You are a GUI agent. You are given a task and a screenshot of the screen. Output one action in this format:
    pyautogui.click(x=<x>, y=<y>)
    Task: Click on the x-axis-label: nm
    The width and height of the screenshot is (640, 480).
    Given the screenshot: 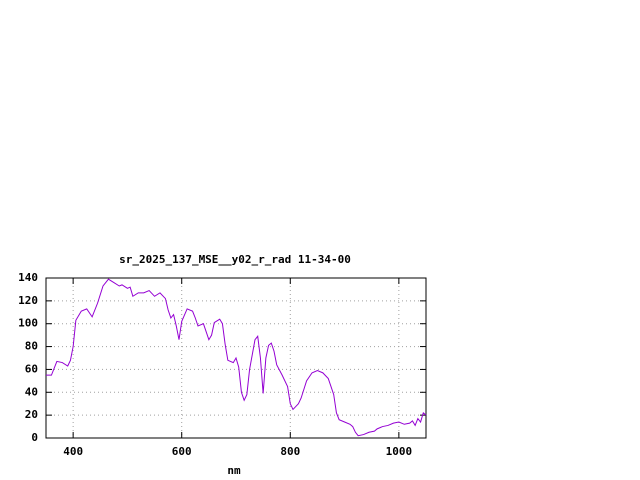 What is the action you would take?
    pyautogui.click(x=234, y=470)
    